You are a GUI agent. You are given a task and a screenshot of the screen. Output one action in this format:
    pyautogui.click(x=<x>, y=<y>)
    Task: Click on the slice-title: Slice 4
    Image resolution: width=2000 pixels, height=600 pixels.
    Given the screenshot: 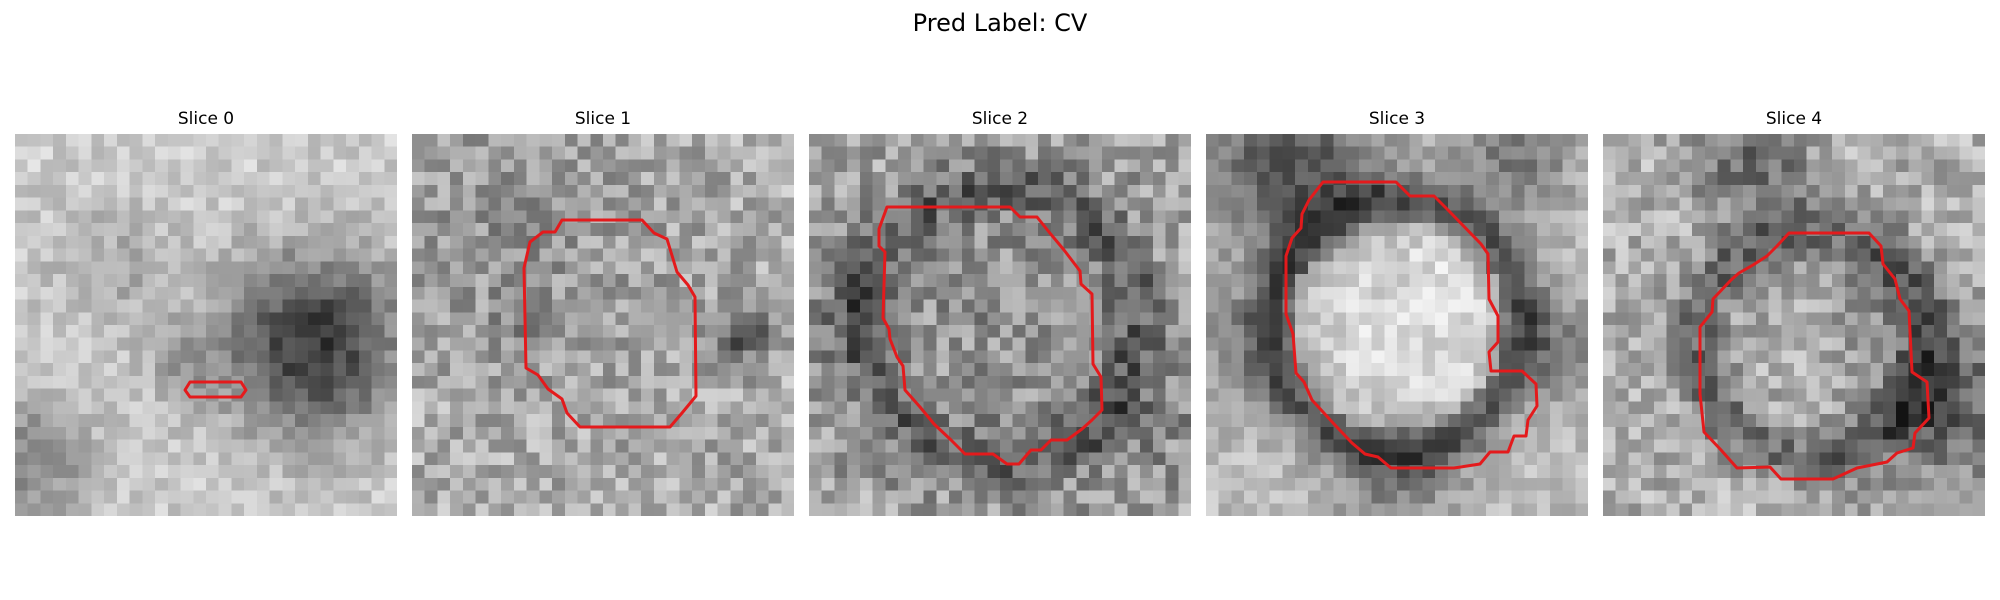 What is the action you would take?
    pyautogui.click(x=1794, y=119)
    